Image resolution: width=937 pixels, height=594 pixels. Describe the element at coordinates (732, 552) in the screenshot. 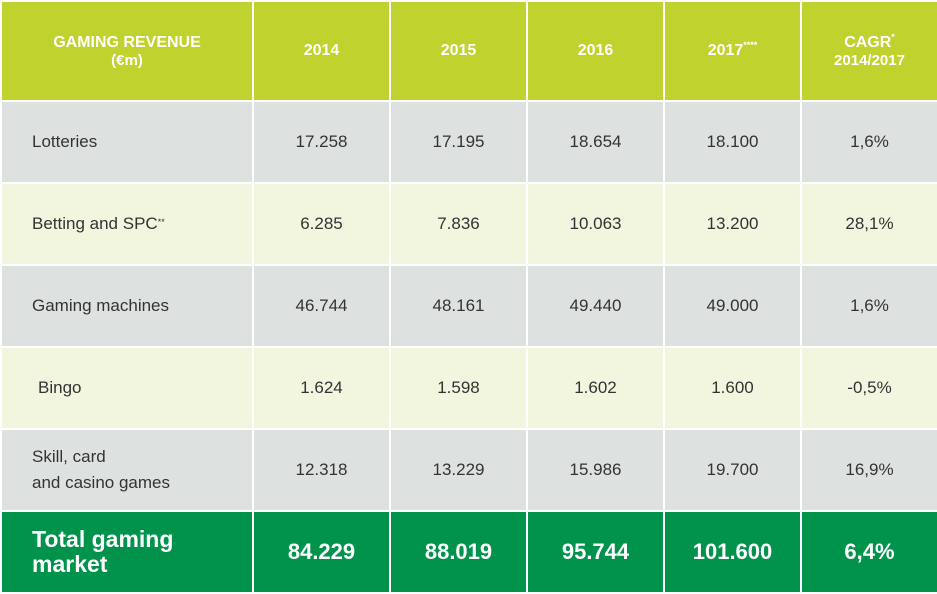

I see `total-cell: 101.600` at that location.